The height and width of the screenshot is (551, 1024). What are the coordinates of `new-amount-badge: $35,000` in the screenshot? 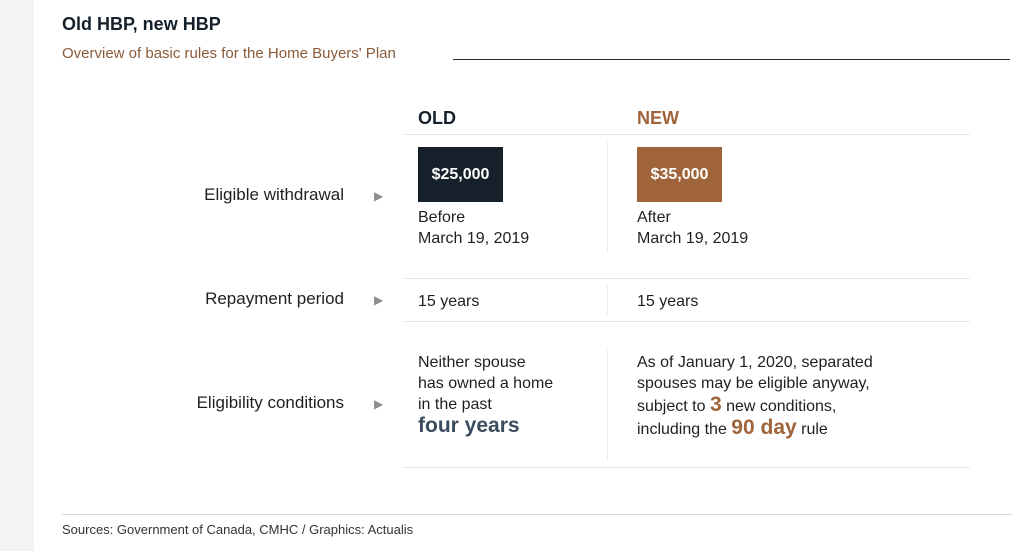 It's located at (679, 174).